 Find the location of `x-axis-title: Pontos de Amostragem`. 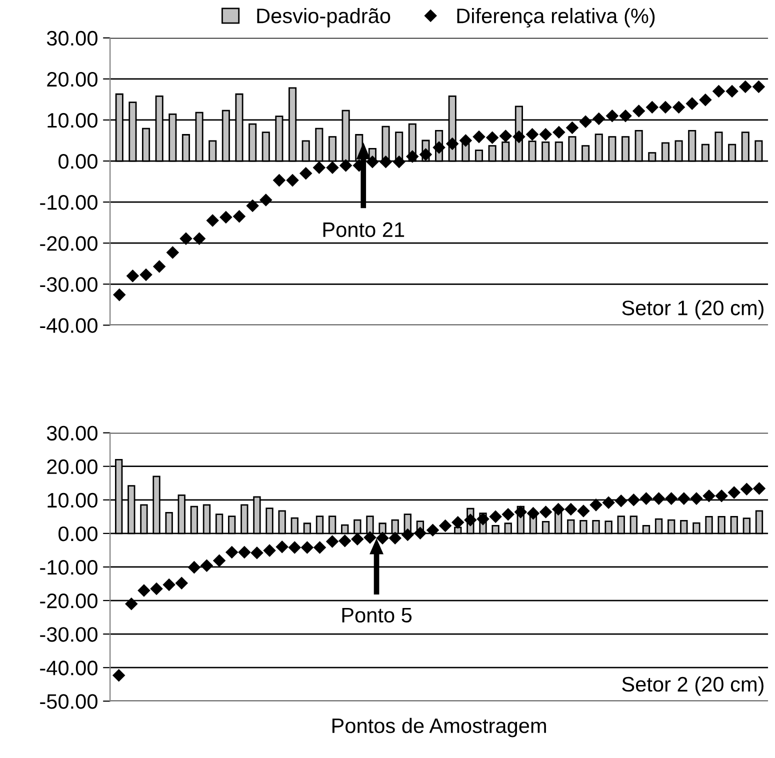

x-axis-title: Pontos de Amostragem is located at coordinates (439, 728).